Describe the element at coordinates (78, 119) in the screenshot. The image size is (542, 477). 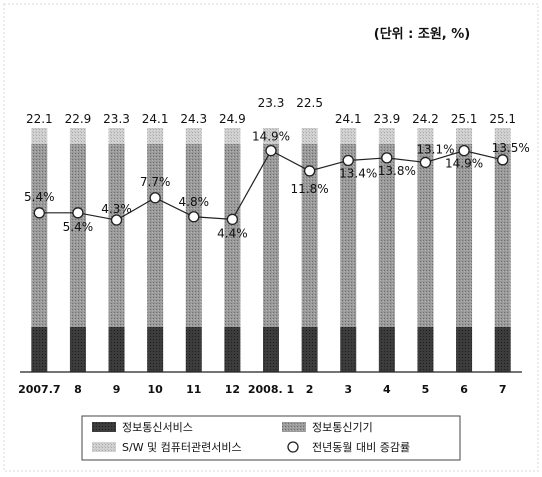
I see `bar-total-label: 22.9` at that location.